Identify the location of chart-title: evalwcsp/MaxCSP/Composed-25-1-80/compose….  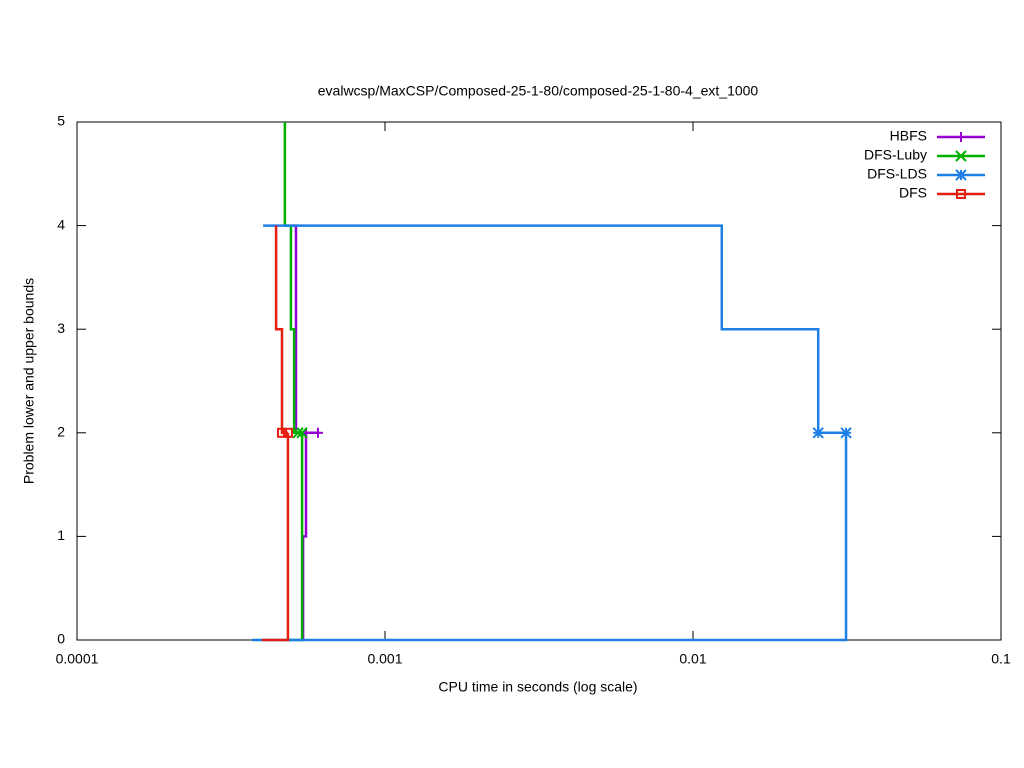
(538, 91).